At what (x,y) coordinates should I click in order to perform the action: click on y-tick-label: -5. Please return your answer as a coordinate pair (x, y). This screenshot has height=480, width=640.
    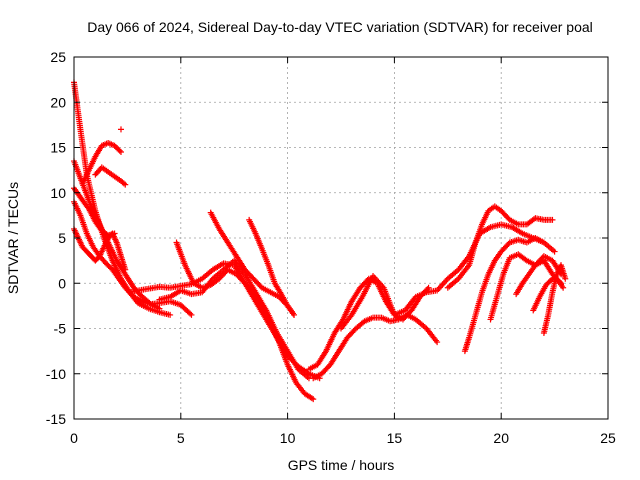
    Looking at the image, I should click on (60, 329).